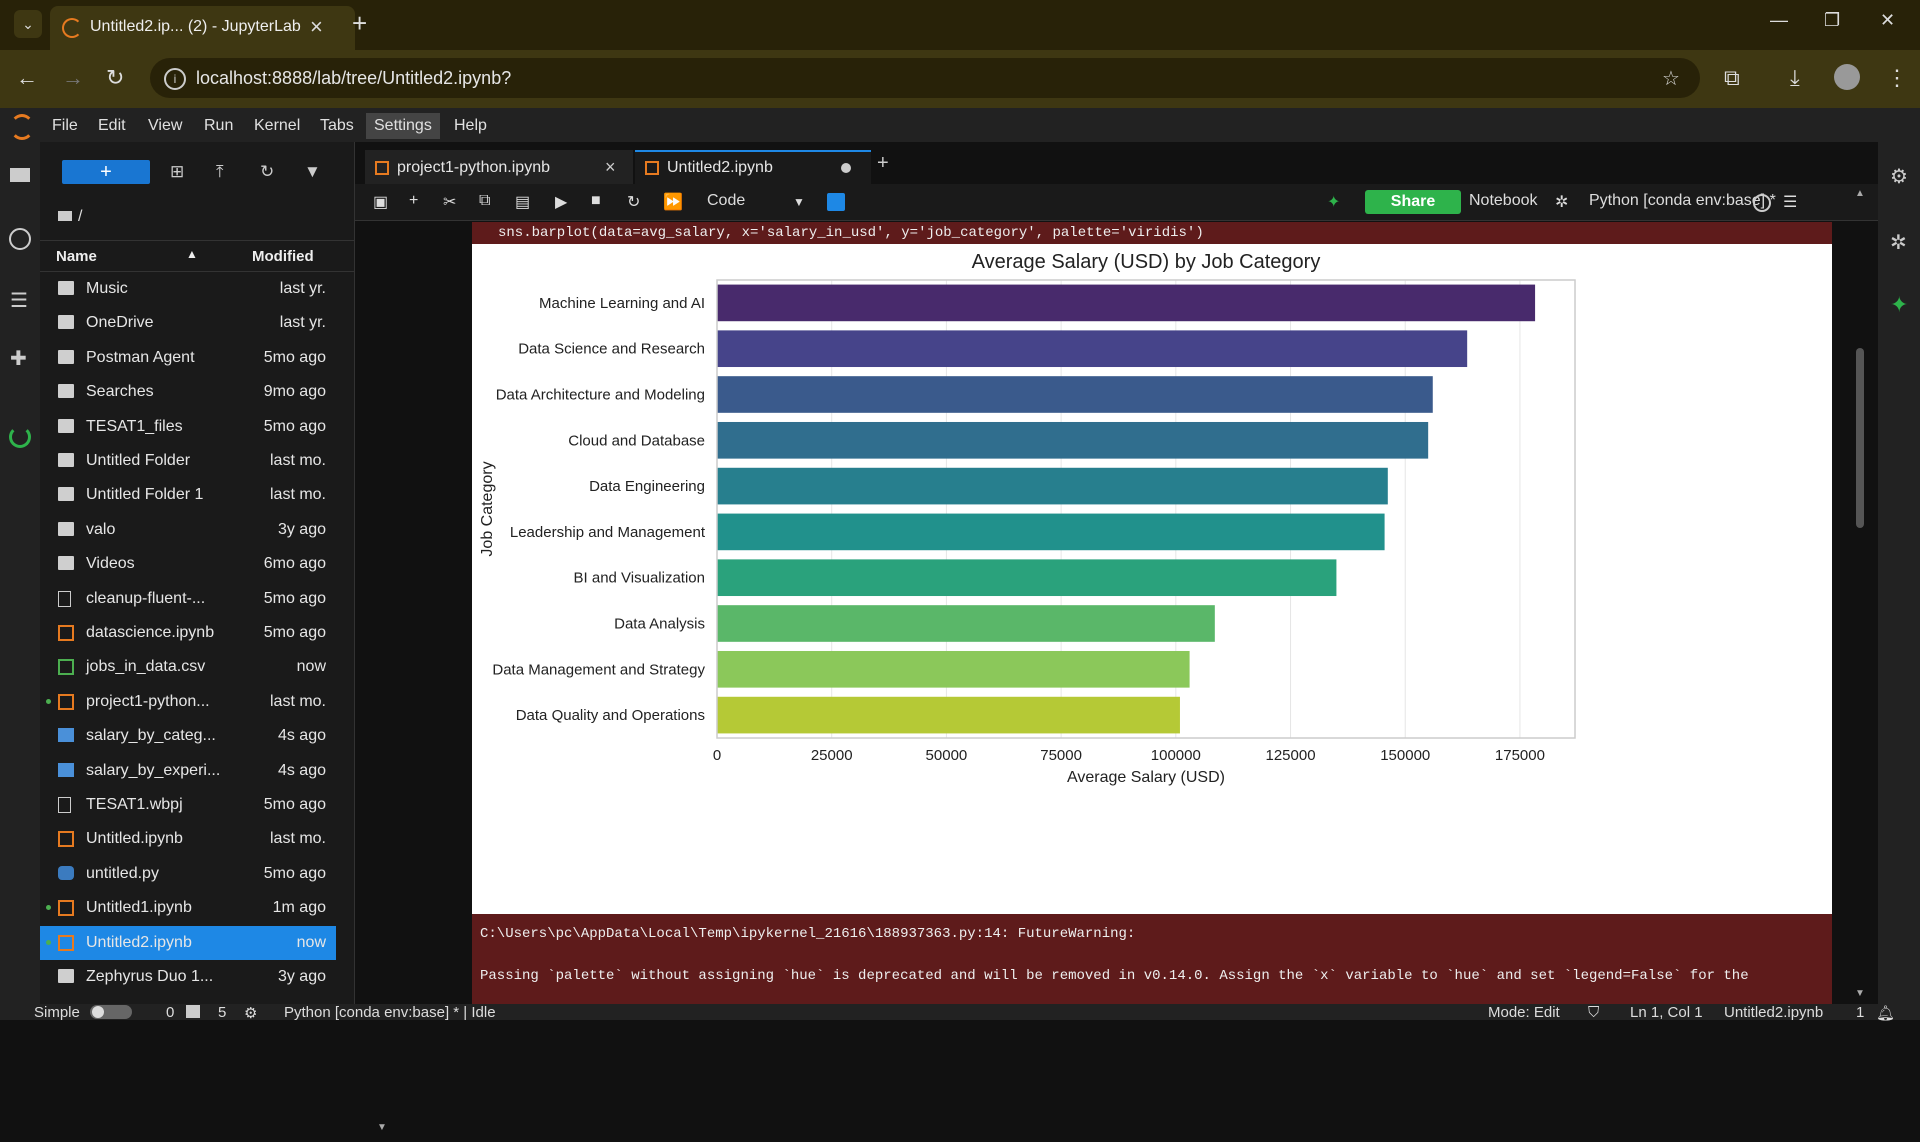 The image size is (1920, 1142). Describe the element at coordinates (188, 633) in the screenshot. I see `file-row: datascience.ipynb 5mo ago` at that location.